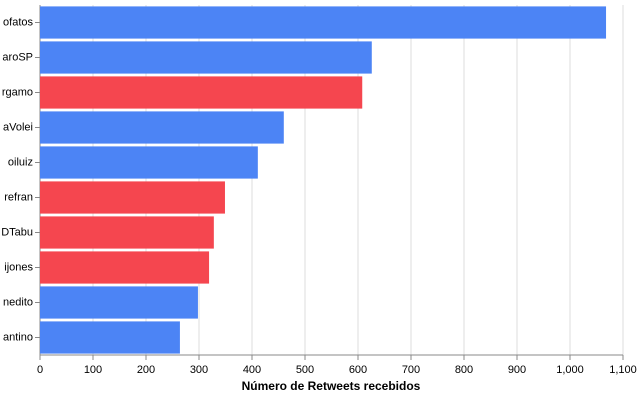 The image size is (640, 400). I want to click on y-tick-label: nedito, so click(18, 302).